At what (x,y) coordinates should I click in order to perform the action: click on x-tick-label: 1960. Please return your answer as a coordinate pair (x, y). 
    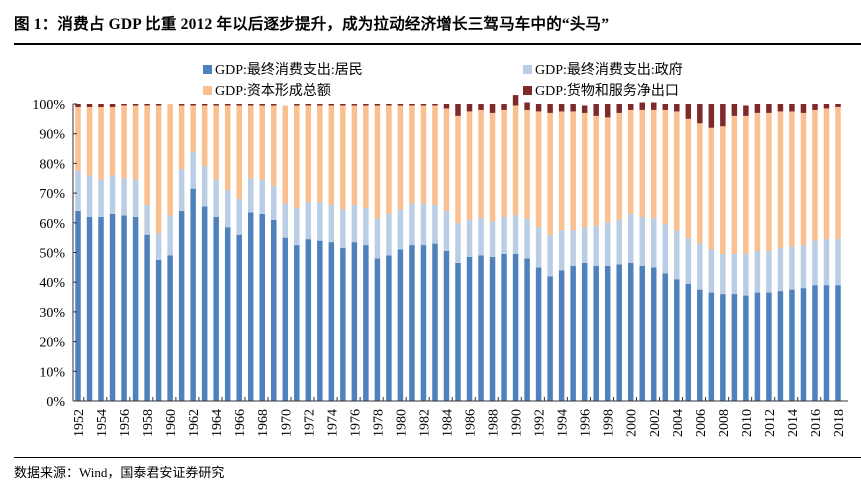
    Looking at the image, I should click on (171, 423).